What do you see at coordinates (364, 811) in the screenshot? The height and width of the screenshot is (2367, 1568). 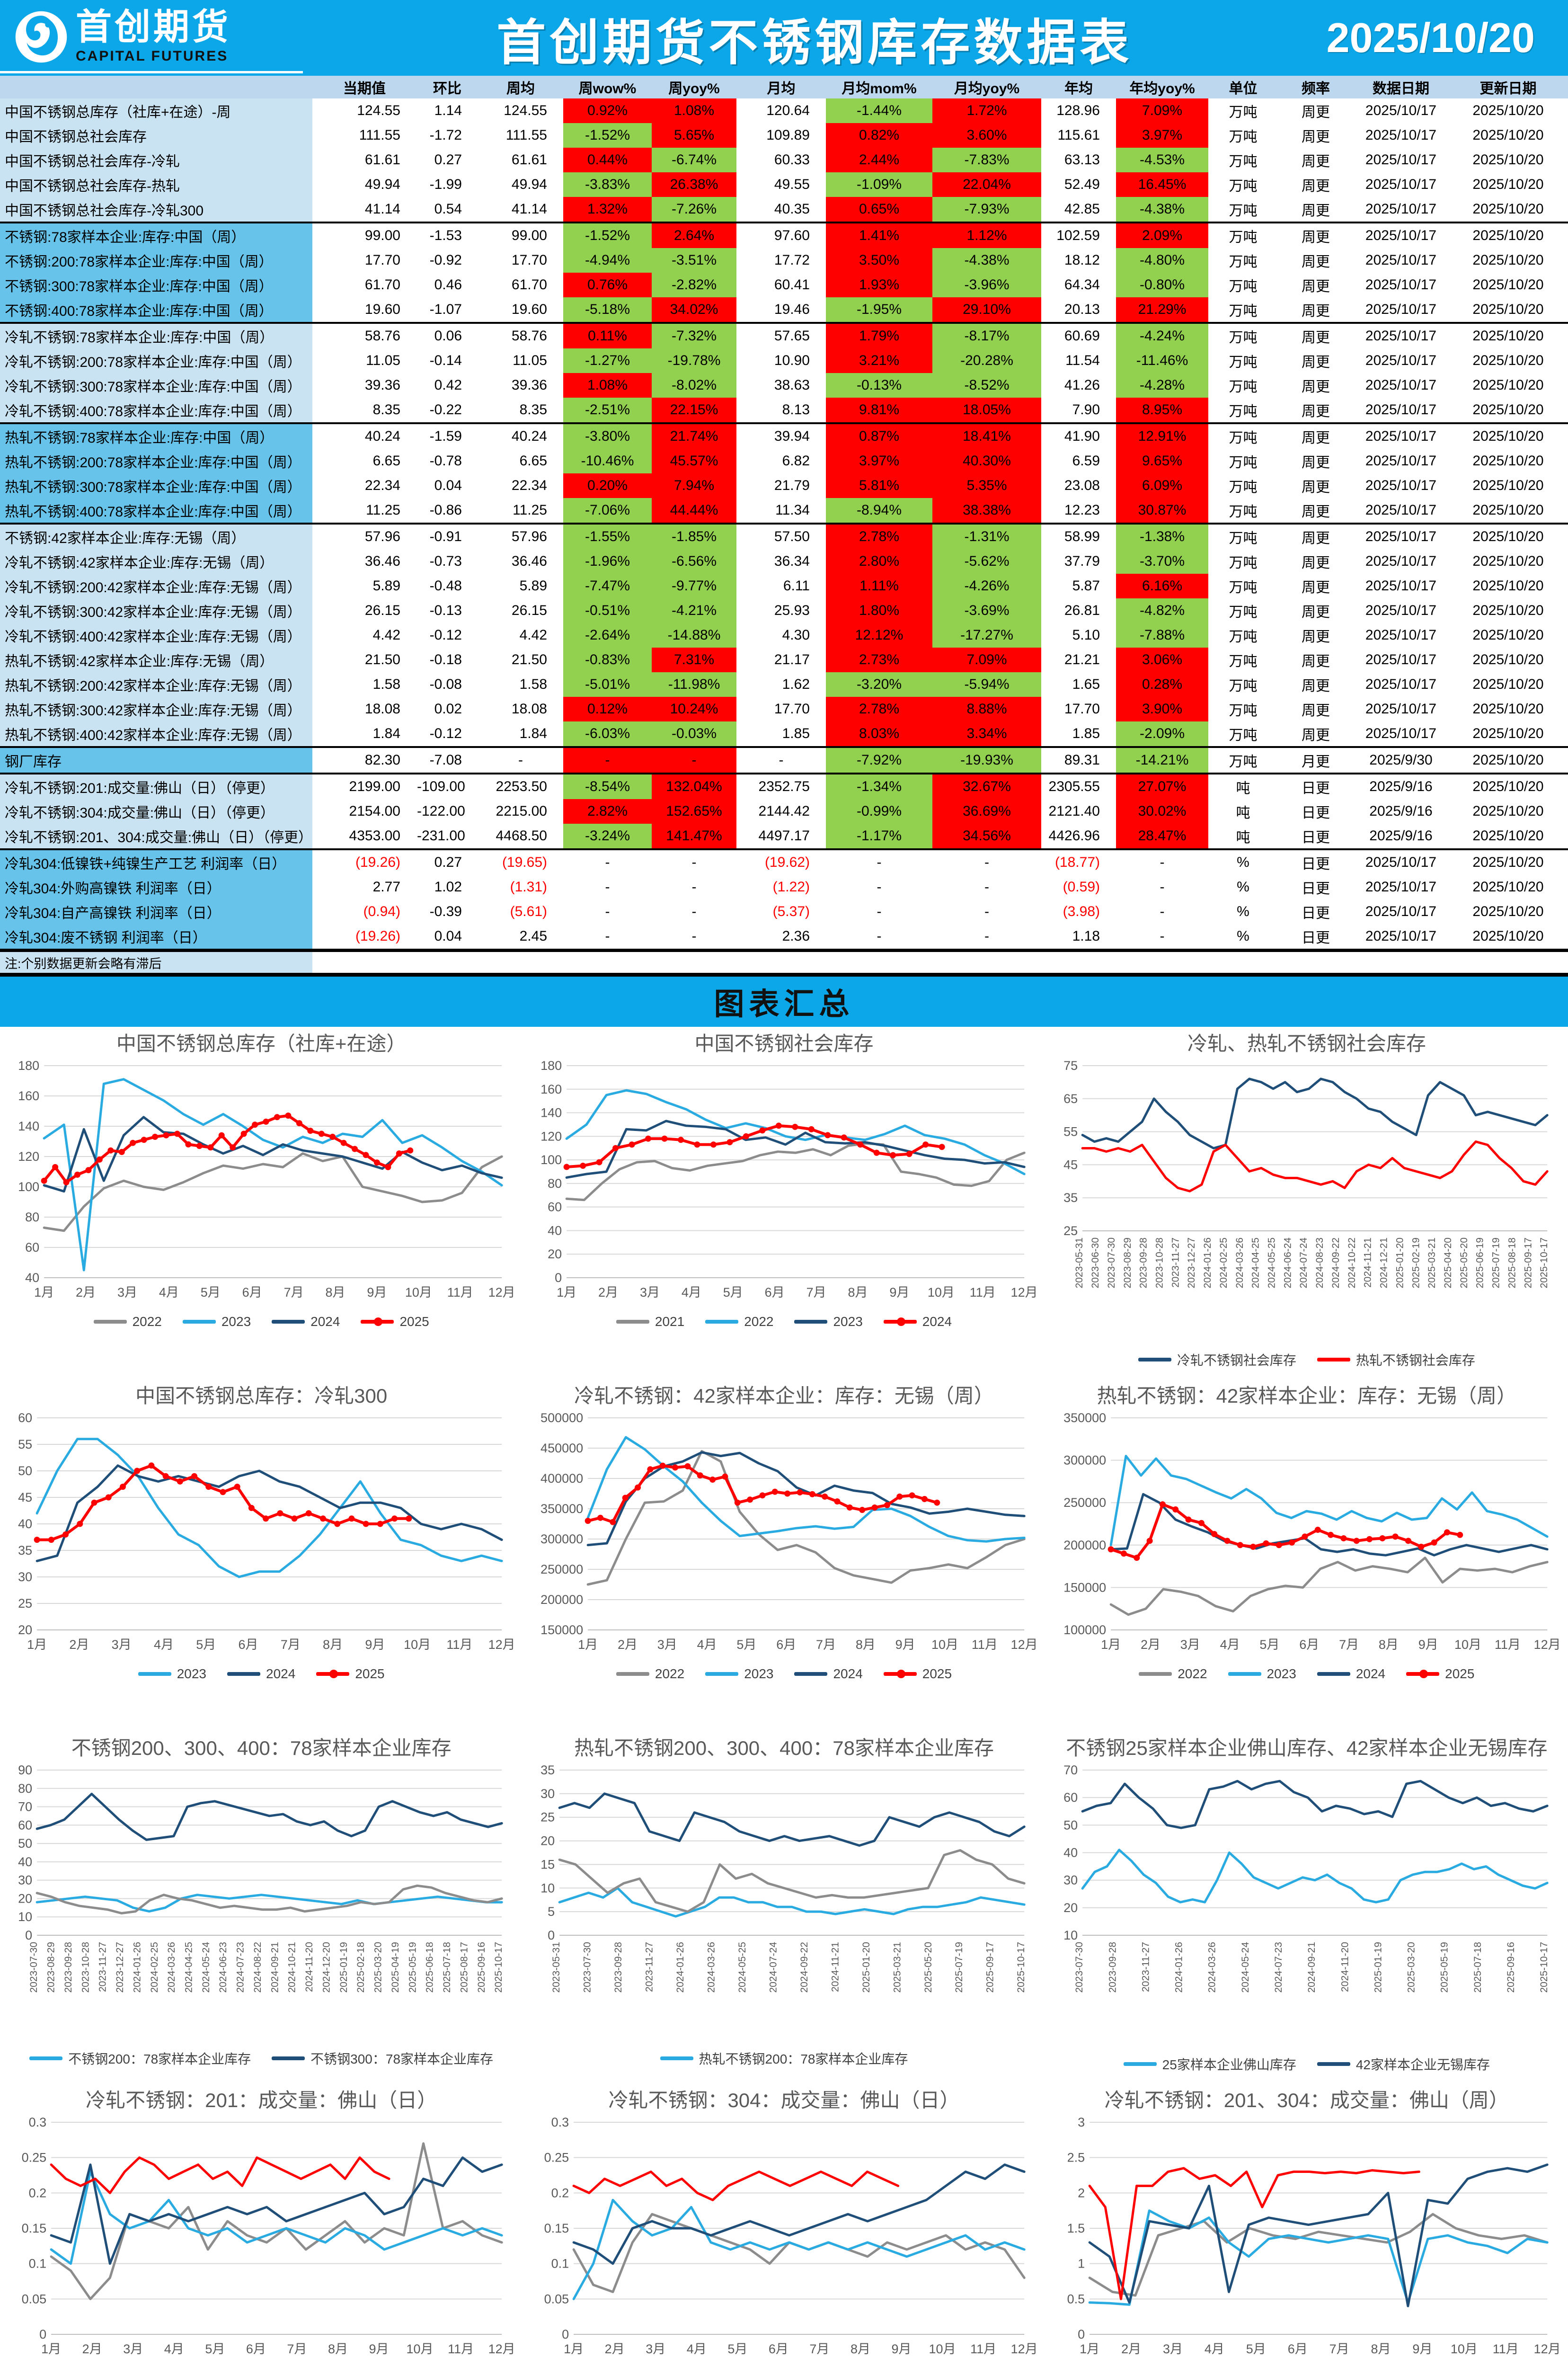 I see `cell-当期值: 2154.00` at bounding box center [364, 811].